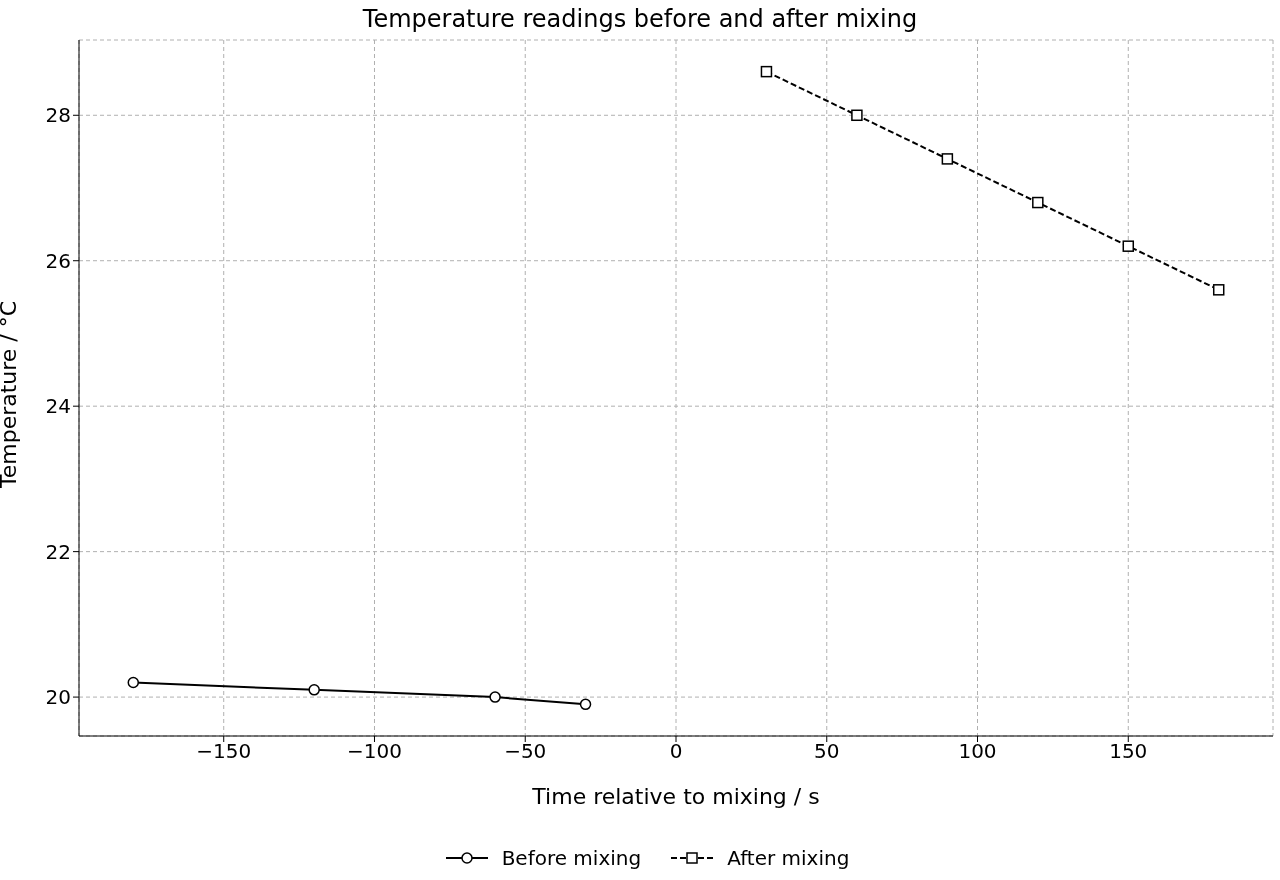  I want to click on y-axis-title: Temperature / °C, so click(10, 394).